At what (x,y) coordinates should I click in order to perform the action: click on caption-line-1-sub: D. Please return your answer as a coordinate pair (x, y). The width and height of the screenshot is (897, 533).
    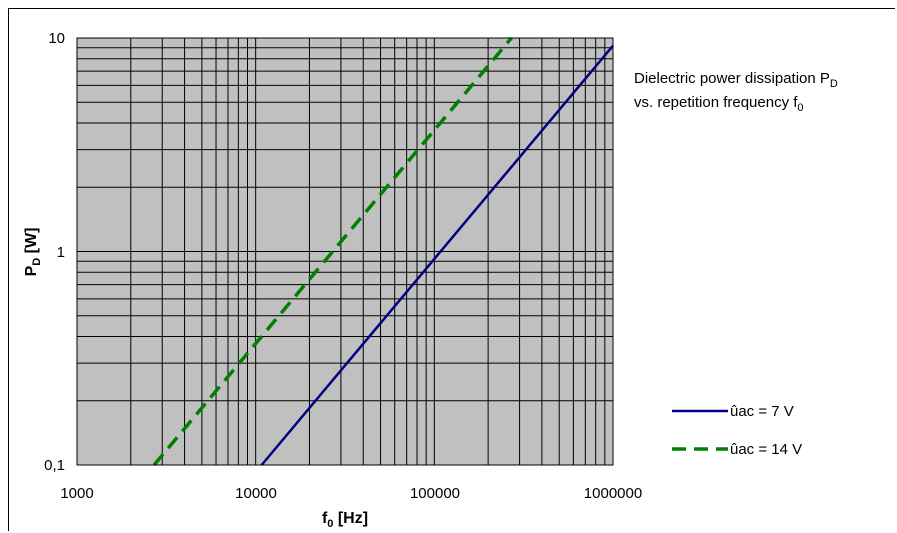
    Looking at the image, I should click on (834, 84).